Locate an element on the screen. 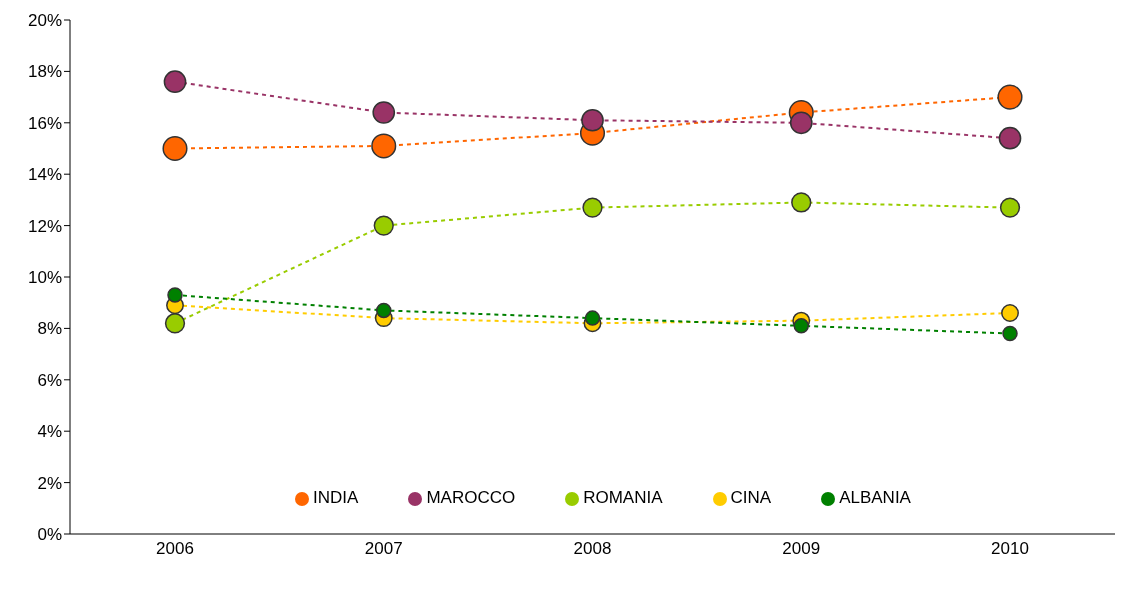 The height and width of the screenshot is (602, 1133). y-tick-label: 10% is located at coordinates (44, 278).